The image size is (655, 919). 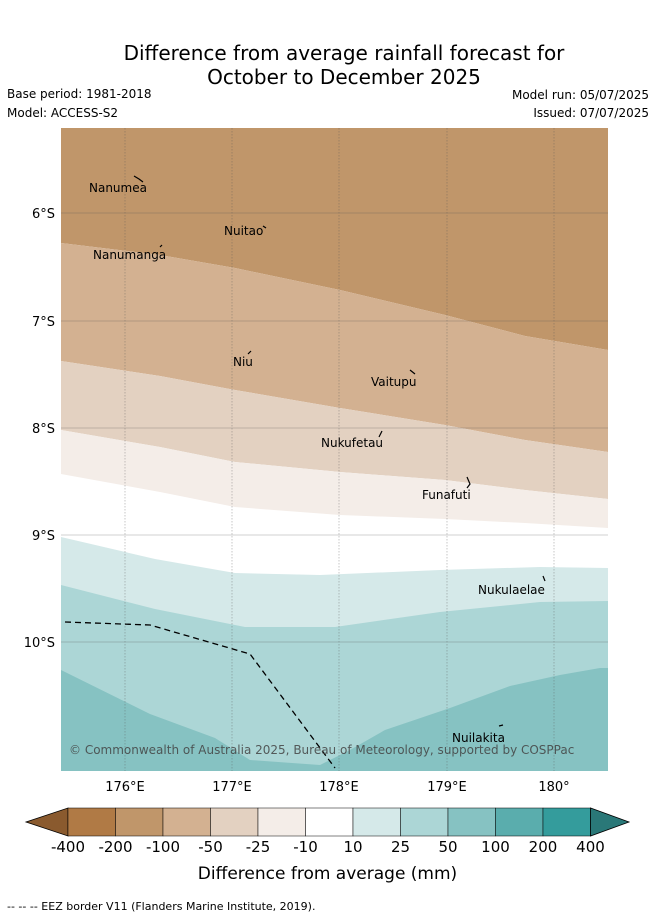 What do you see at coordinates (478, 738) in the screenshot?
I see `place-label-nuilakita: Nuilakita` at bounding box center [478, 738].